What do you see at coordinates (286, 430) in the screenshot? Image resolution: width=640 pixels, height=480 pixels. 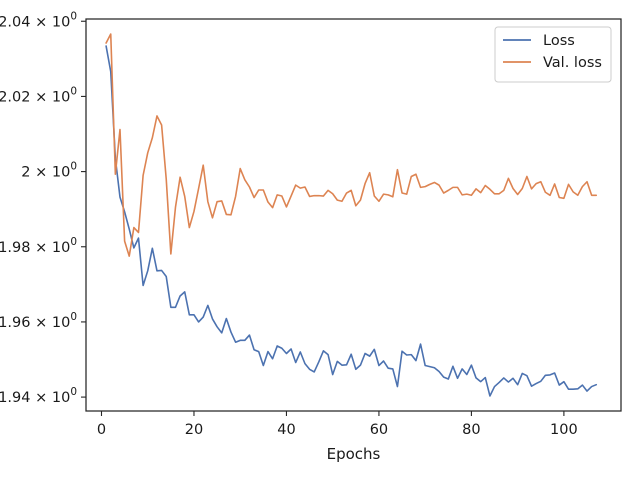 I see `x-tick-label: 40` at bounding box center [286, 430].